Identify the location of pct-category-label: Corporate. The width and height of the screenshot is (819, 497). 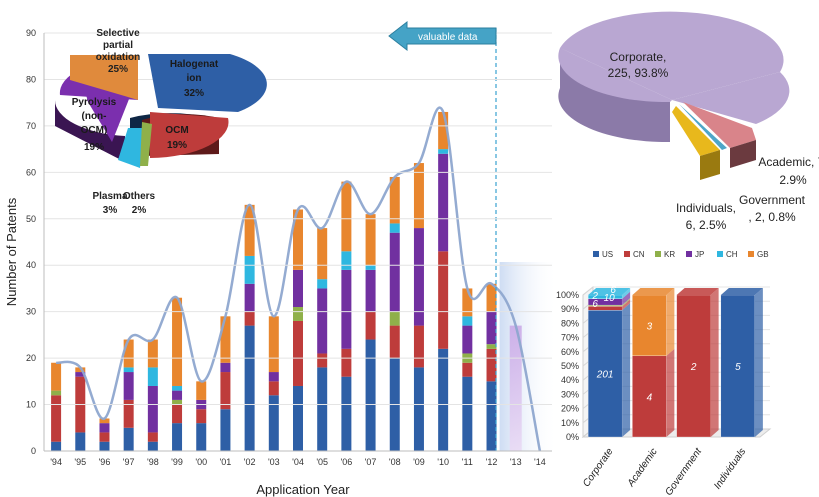
(598, 467).